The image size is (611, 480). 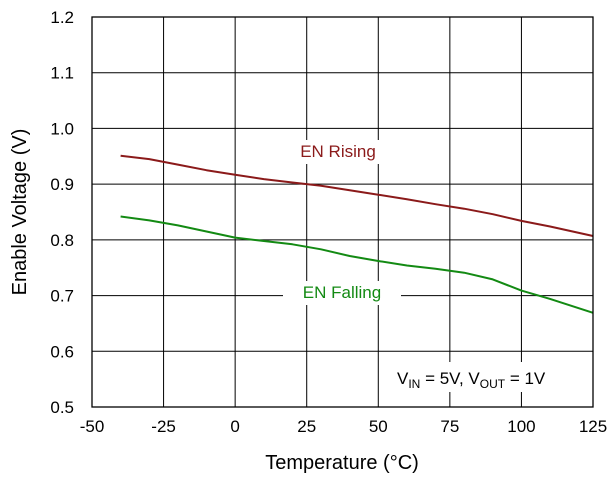 I want to click on y-tick-label: 0.5, so click(x=62, y=407).